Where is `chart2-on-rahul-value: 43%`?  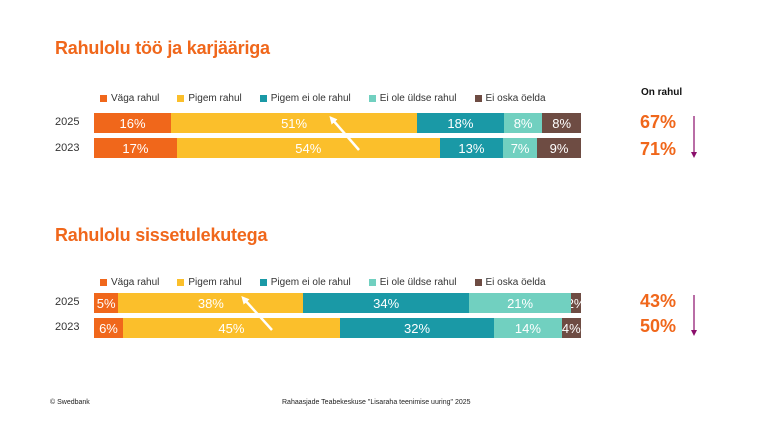 chart2-on-rahul-value: 43% is located at coordinates (658, 301).